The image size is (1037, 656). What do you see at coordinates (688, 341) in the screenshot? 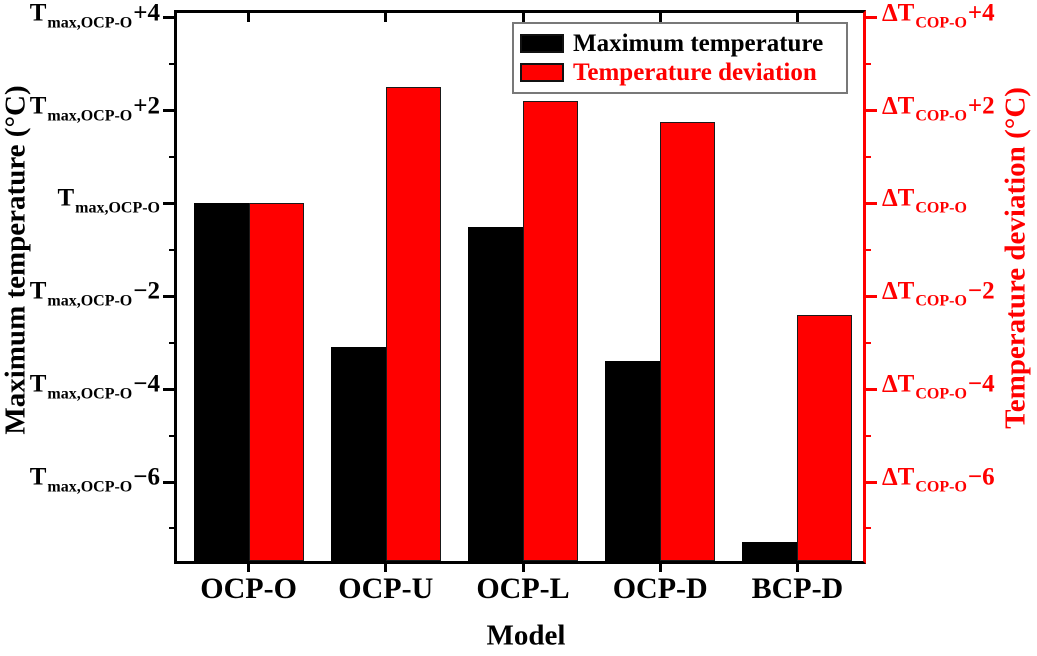
I see `bar-temperature-deviation-ocp-d` at bounding box center [688, 341].